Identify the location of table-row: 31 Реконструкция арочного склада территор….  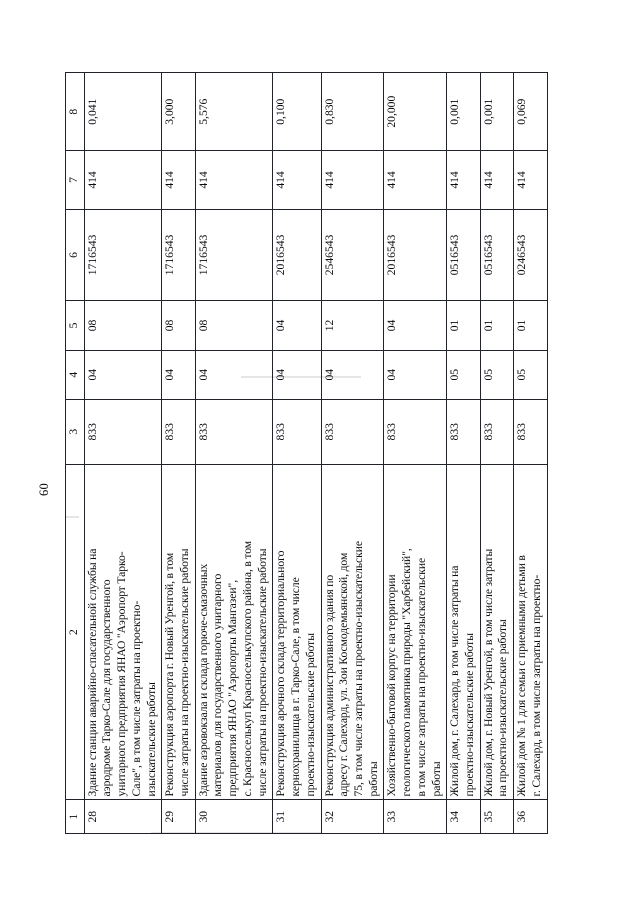
(296, 452).